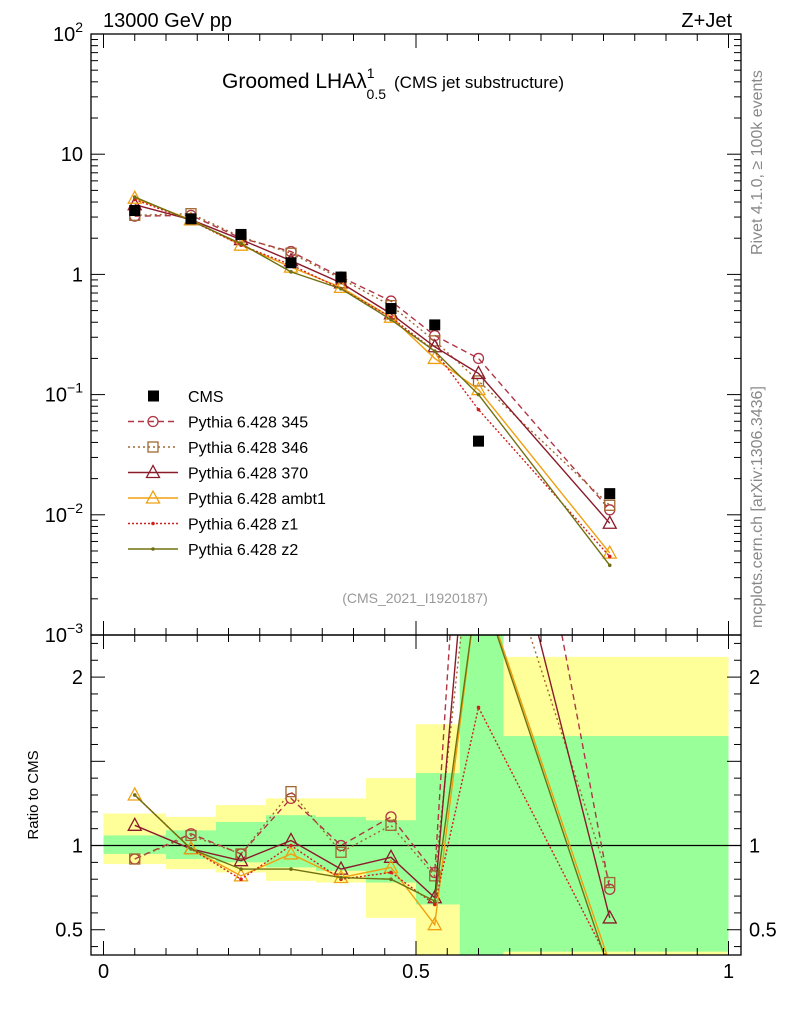  I want to click on process-label: Z+Jet, so click(706, 21).